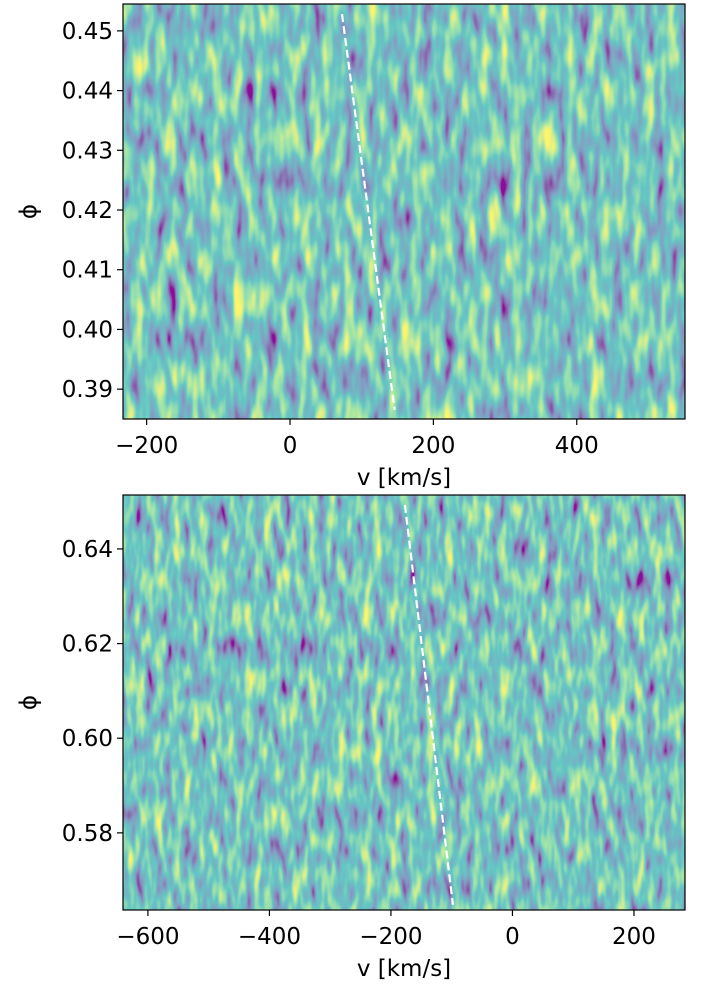  Describe the element at coordinates (87, 834) in the screenshot. I see `y-tick-label: 0.58` at that location.